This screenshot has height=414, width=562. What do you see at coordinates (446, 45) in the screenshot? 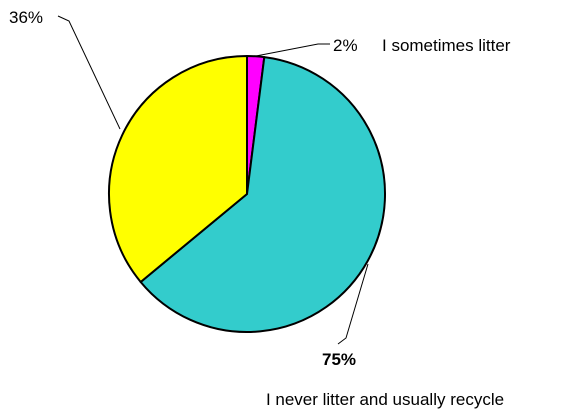
I see `slice-category-label-sometimes-litter: I sometimes litter` at bounding box center [446, 45].